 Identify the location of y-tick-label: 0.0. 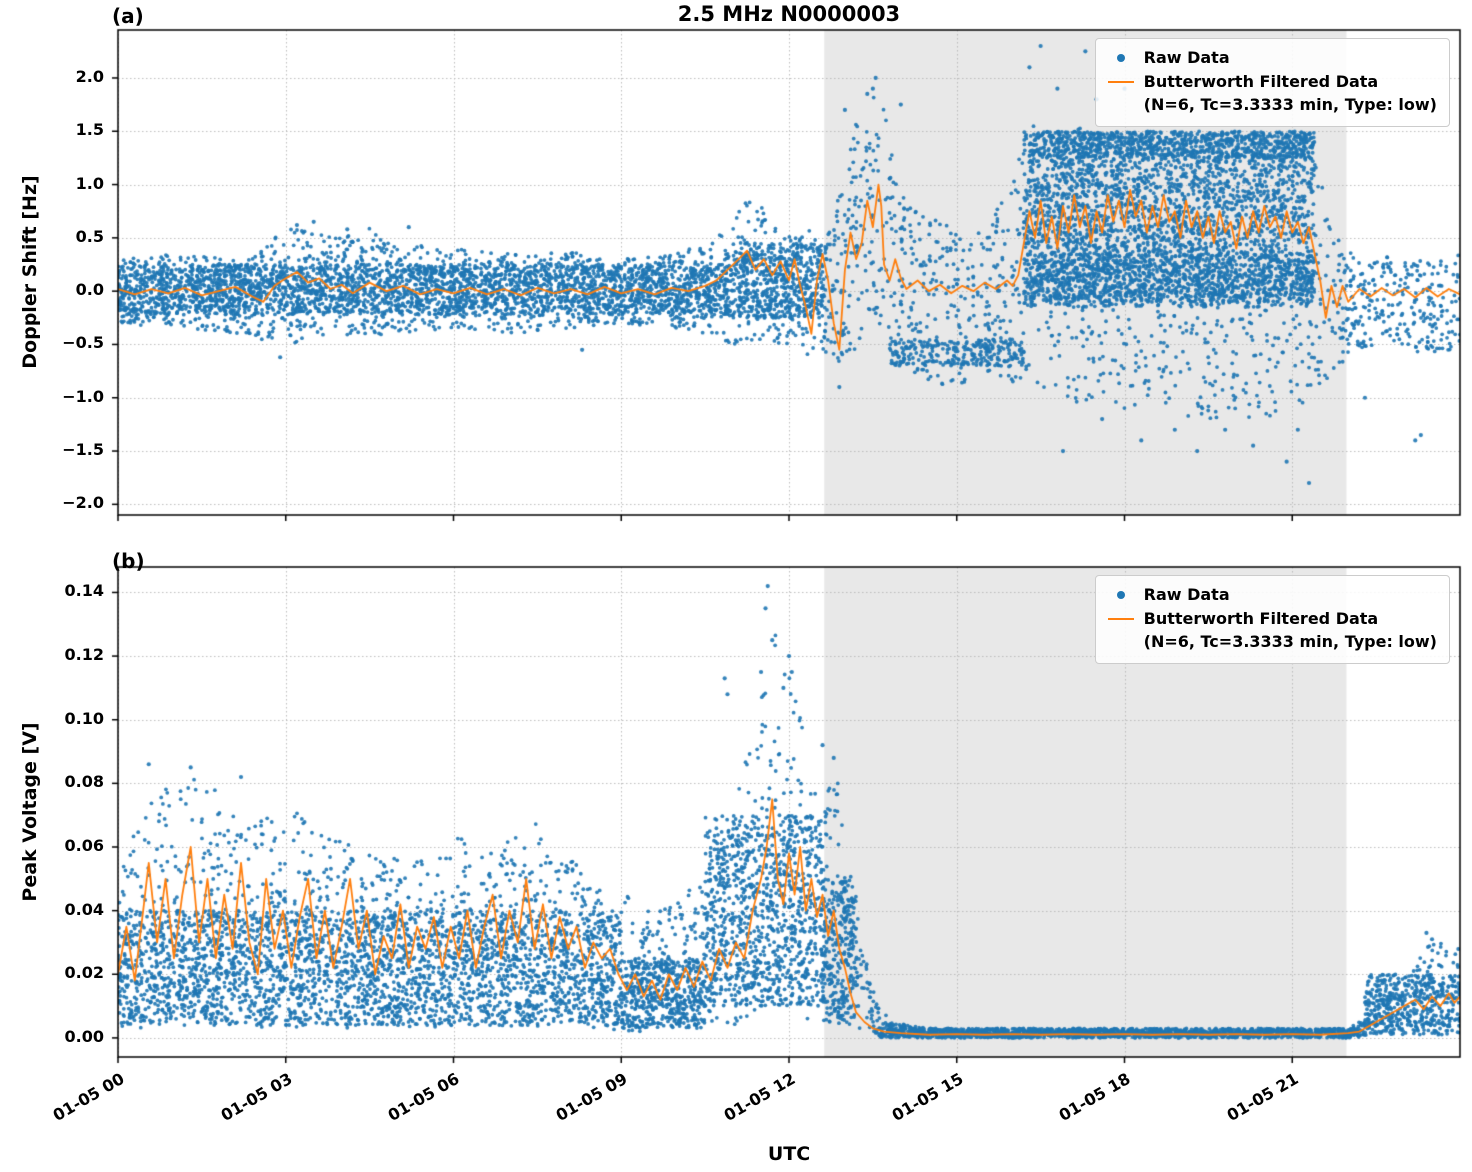
(89, 290).